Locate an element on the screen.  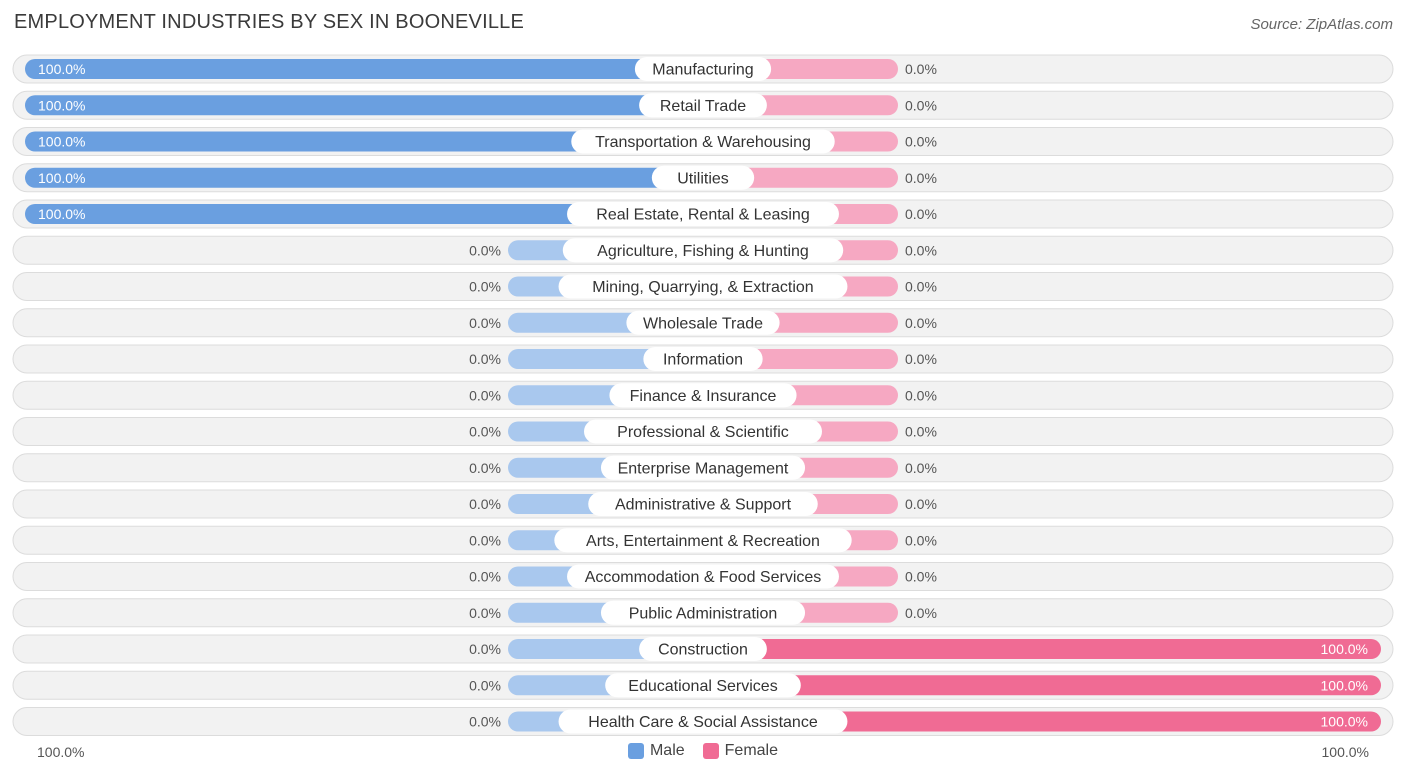
category-label: Real Estate, Rental & Leasing is located at coordinates (702, 215).